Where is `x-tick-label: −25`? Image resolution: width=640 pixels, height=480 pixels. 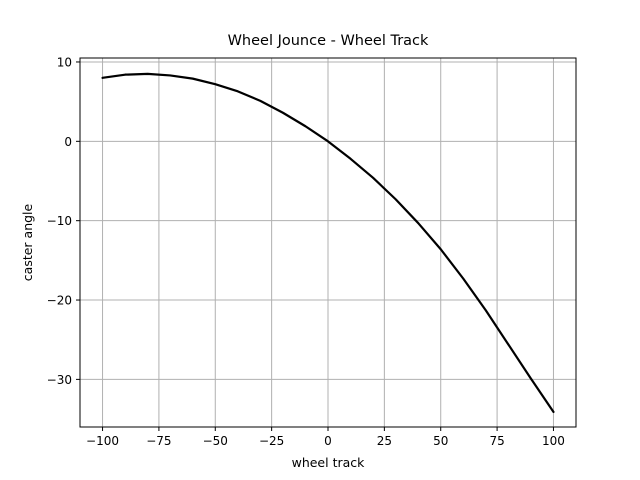
x-tick-label: −25 is located at coordinates (271, 441).